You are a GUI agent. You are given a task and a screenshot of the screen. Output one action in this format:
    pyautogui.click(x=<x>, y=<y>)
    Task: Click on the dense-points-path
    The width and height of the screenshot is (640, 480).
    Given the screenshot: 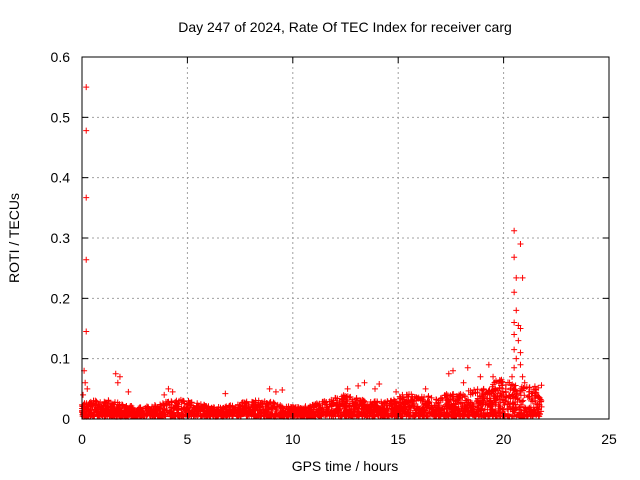 What is the action you would take?
    pyautogui.click(x=312, y=398)
    